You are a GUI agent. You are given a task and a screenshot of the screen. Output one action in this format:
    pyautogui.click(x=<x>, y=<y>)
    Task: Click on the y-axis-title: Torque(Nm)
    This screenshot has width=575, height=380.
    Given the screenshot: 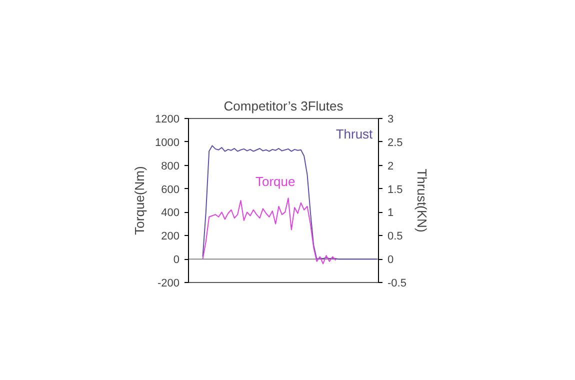 What is the action you would take?
    pyautogui.click(x=140, y=200)
    